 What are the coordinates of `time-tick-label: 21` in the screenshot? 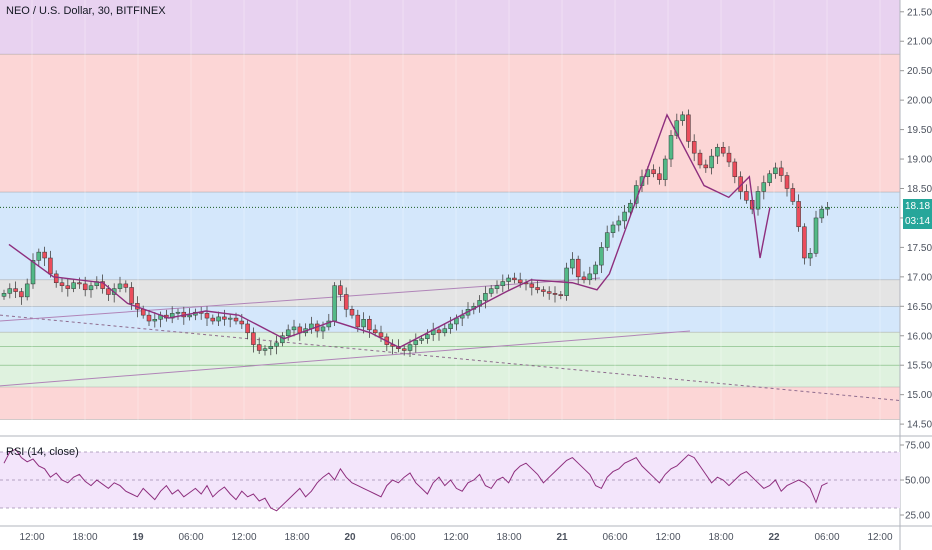 It's located at (562, 537).